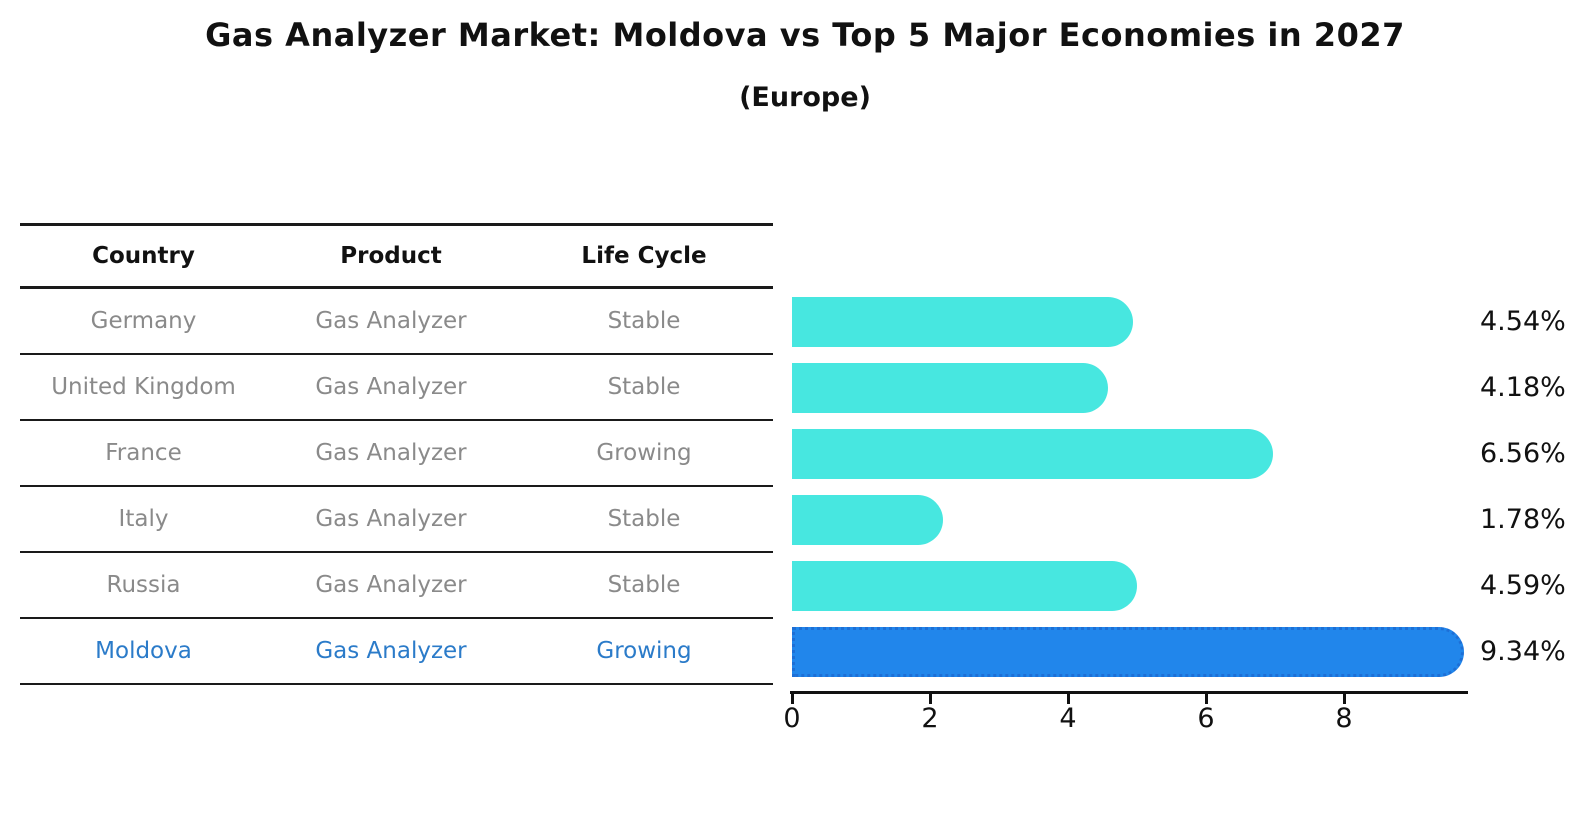 This screenshot has height=823, width=1586. Describe the element at coordinates (964, 586) in the screenshot. I see `bar-russia` at that location.